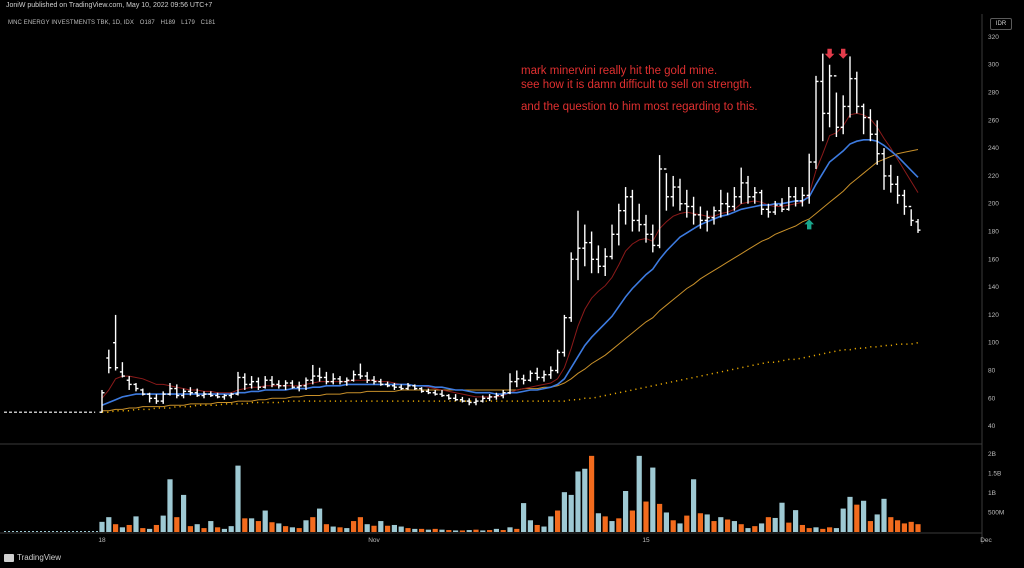 The width and height of the screenshot is (1024, 568). I want to click on currency-badge: IDR, so click(1001, 24).